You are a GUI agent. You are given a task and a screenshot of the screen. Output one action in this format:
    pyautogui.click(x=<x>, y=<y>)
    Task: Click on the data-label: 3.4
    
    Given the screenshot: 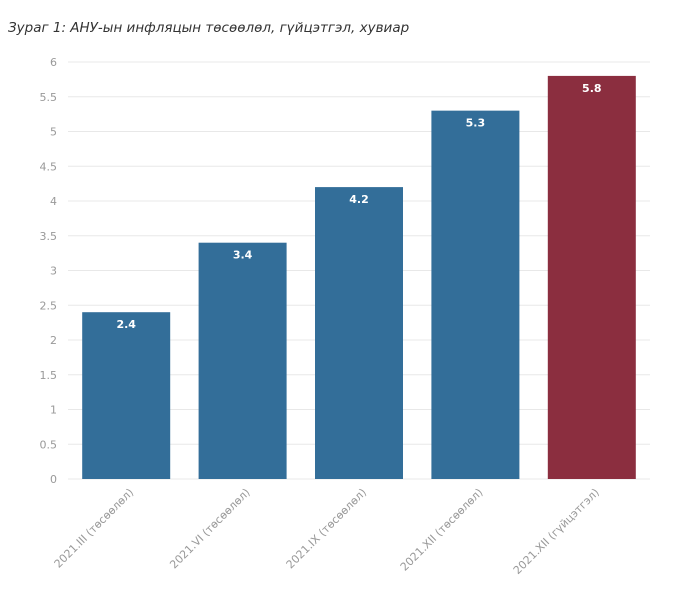 What is the action you would take?
    pyautogui.click(x=243, y=255)
    